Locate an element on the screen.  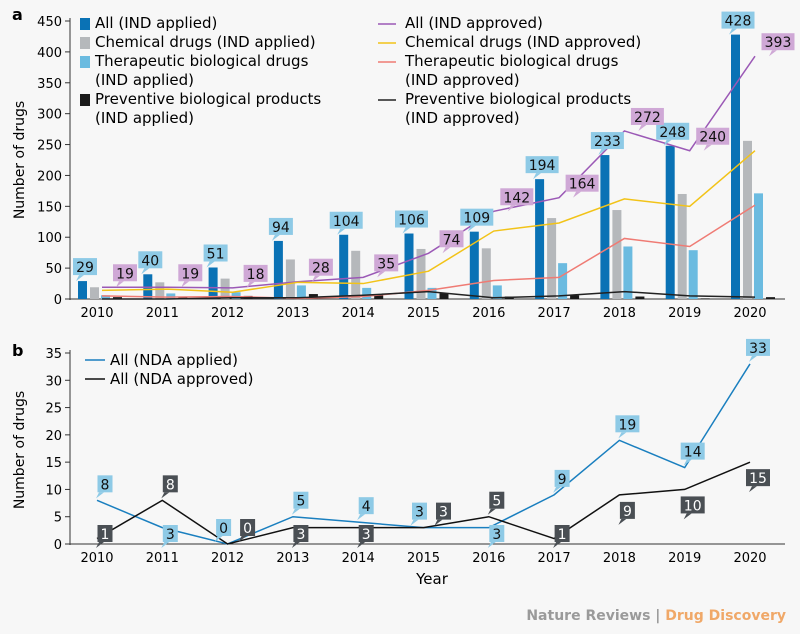
legend-label: Chemical drugs (IND applied) is located at coordinates (205, 42).